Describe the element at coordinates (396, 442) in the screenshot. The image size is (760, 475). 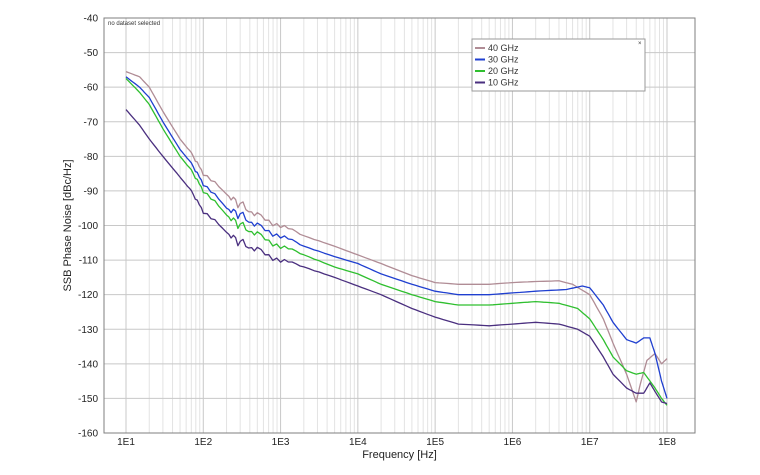
I see `x-tick-labels: 1E1 1E2 1E3 1E4 1E5 1E6 1E7 1E8` at that location.